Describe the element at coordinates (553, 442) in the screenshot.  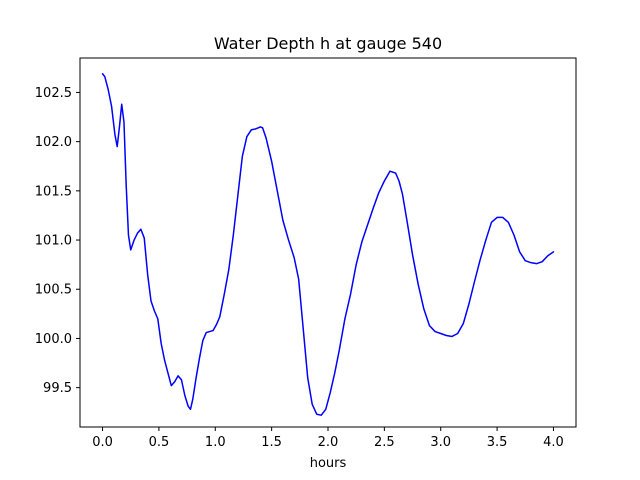
I see `x-tick-label: 4.0` at that location.